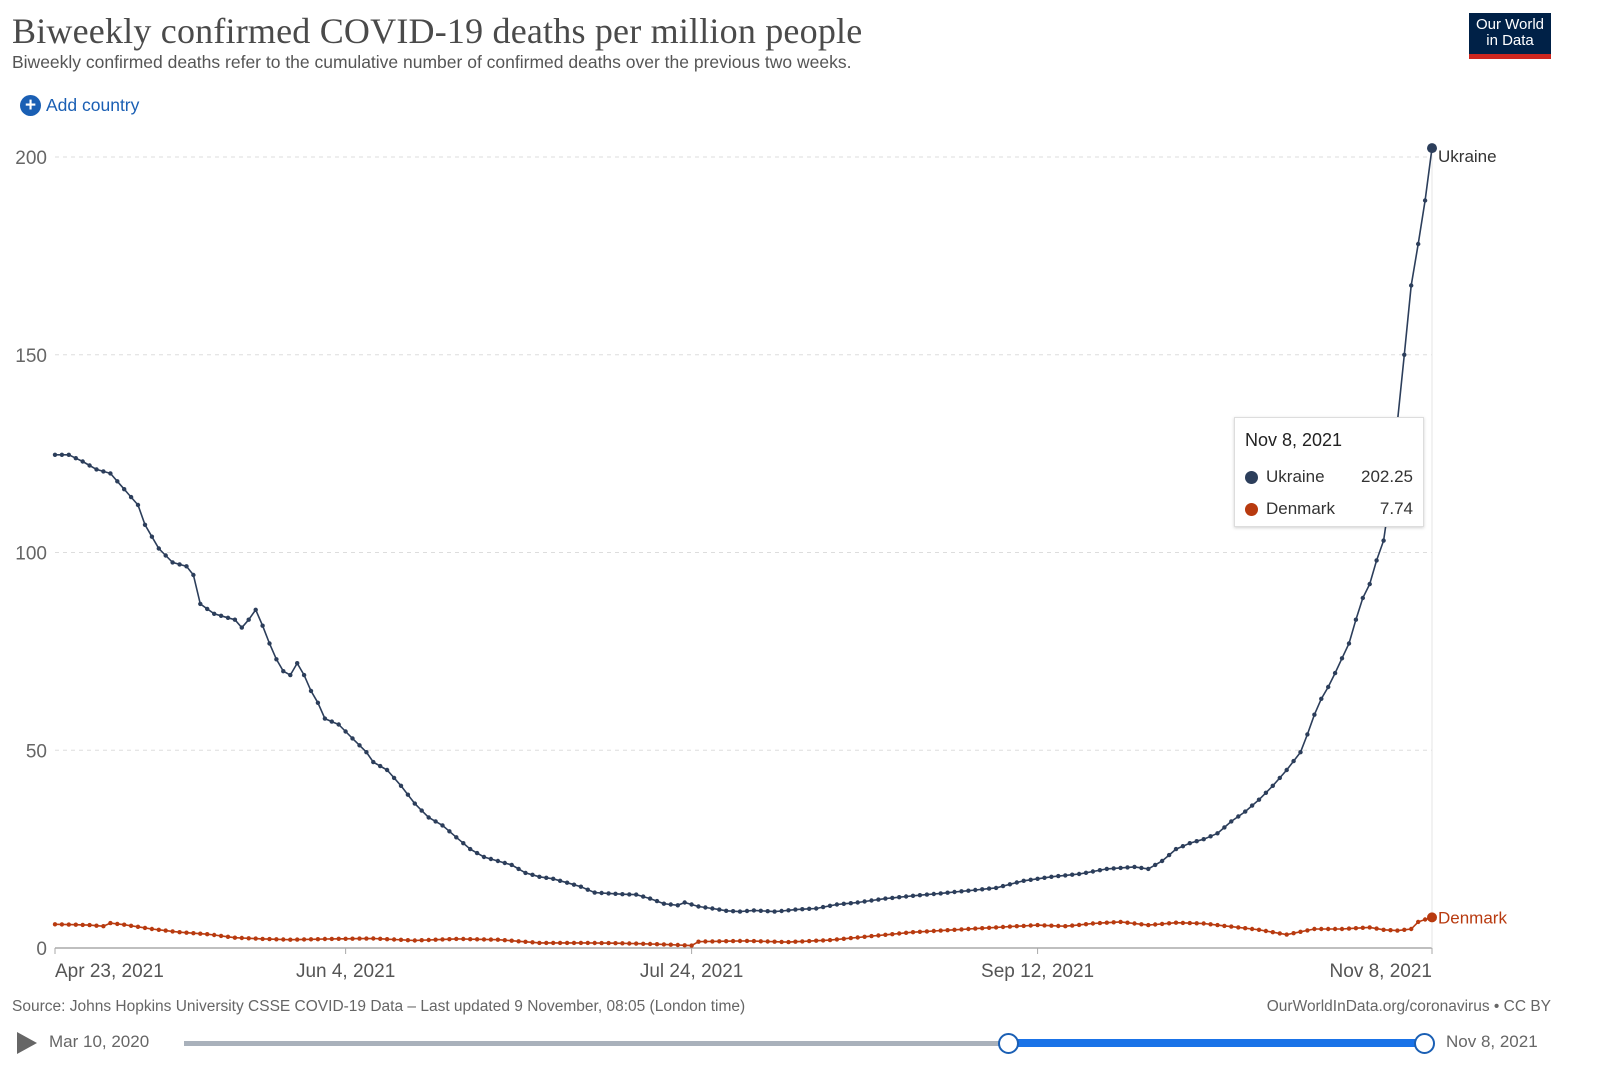 Image resolution: width=1600 pixels, height=1086 pixels. What do you see at coordinates (1467, 156) in the screenshot?
I see `line-label-ukraine: Ukraine` at bounding box center [1467, 156].